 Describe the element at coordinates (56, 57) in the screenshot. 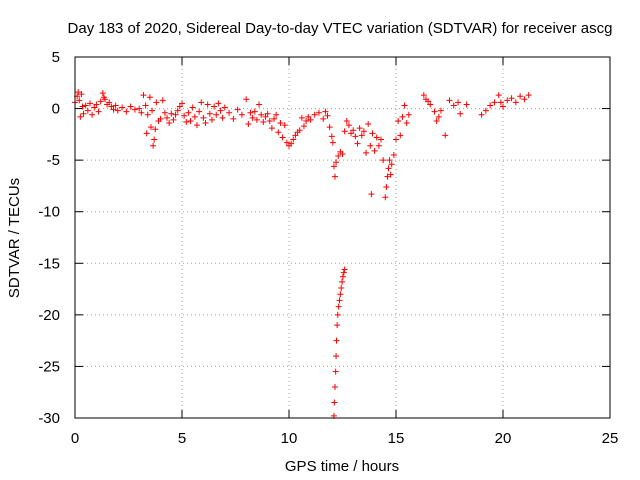

I see `y-tick-label: 5` at that location.